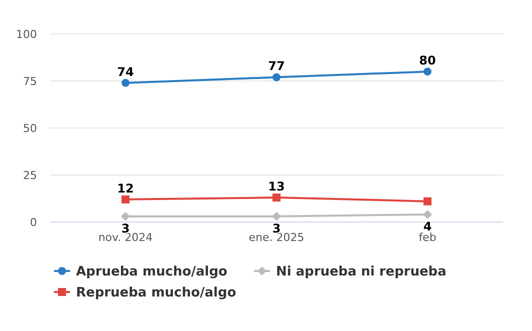 The height and width of the screenshot is (331, 532). I want to click on legend-label: Ni aprueba ni reprueba, so click(361, 272).